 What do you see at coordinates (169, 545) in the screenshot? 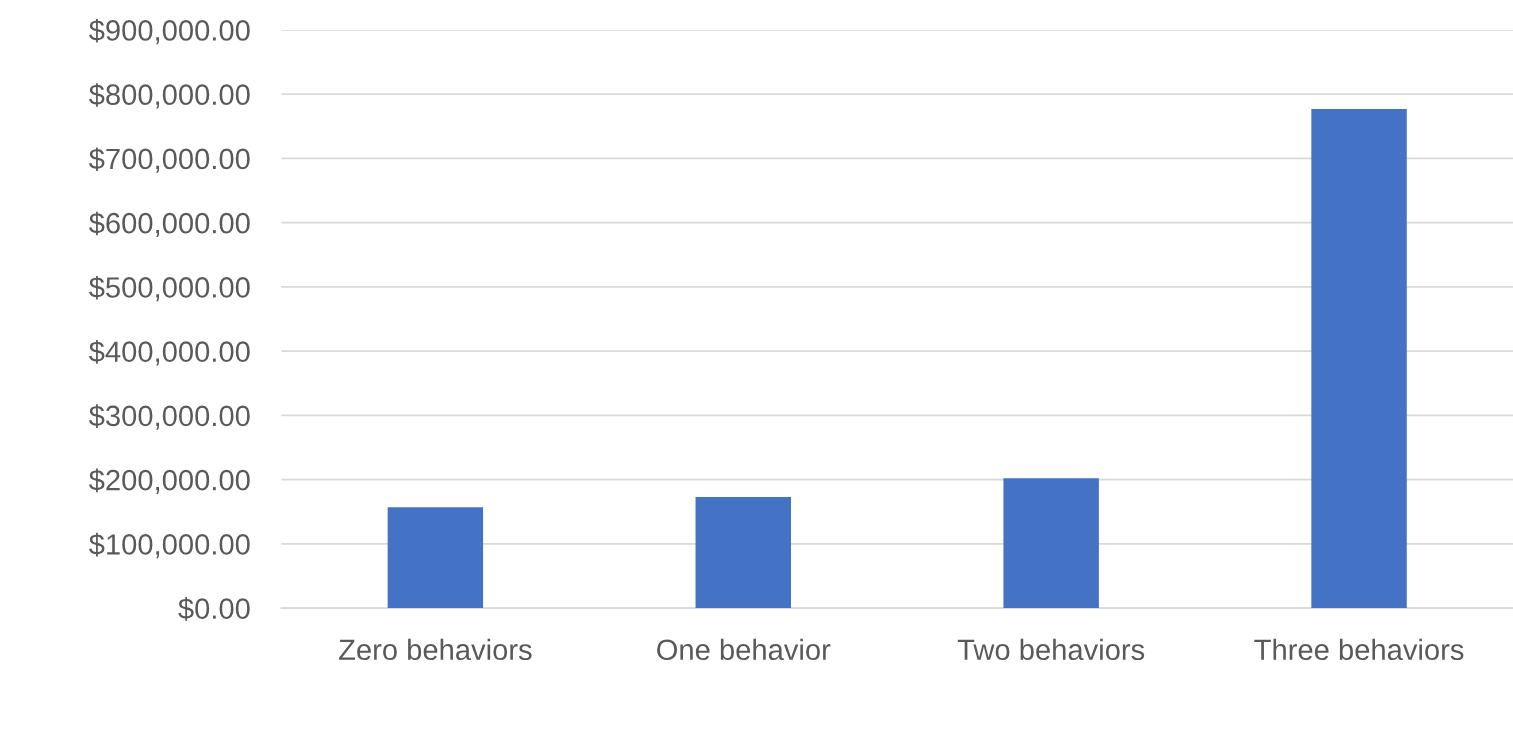
I see `y-tick-label: $100,000.00` at bounding box center [169, 545].